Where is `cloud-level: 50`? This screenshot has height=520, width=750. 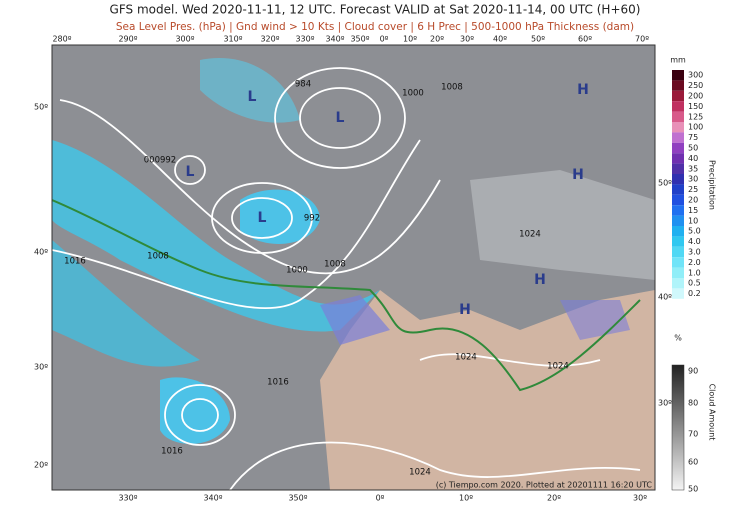
cloud-level: 50 is located at coordinates (693, 489).